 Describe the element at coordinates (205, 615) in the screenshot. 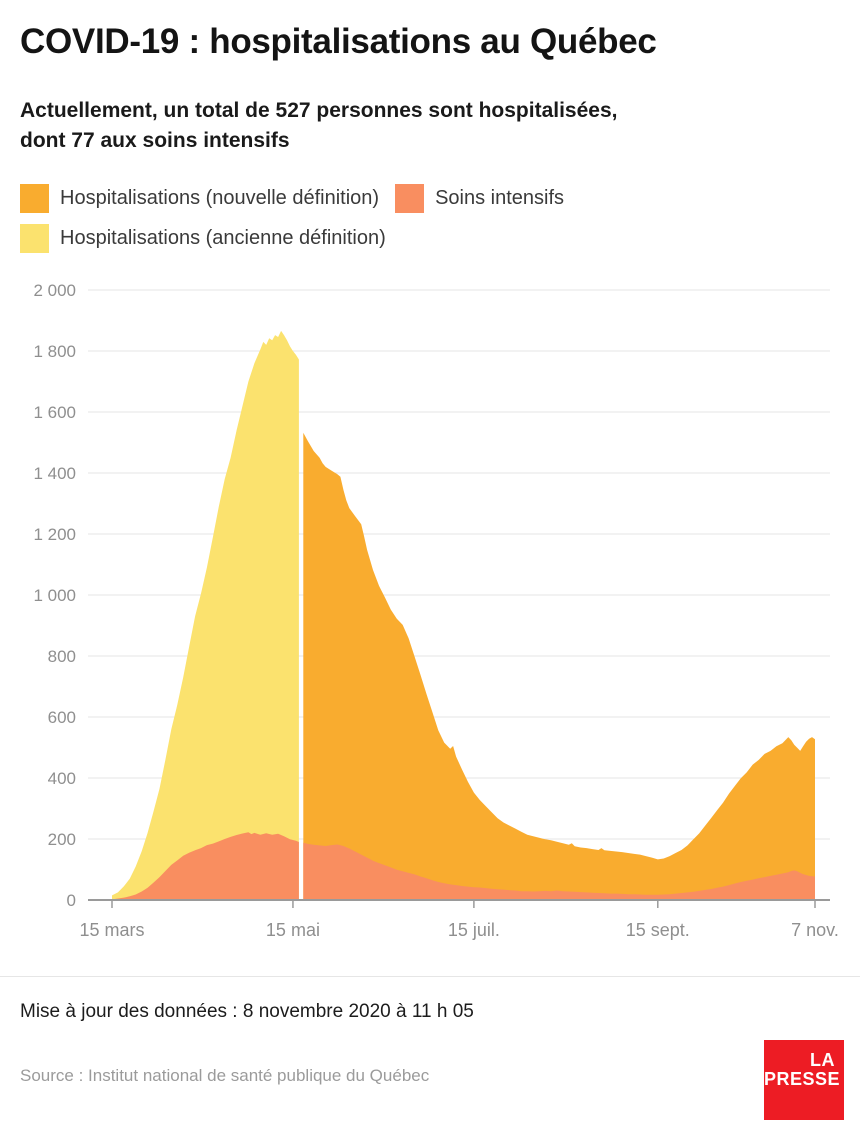

I see `area-ancienne` at that location.